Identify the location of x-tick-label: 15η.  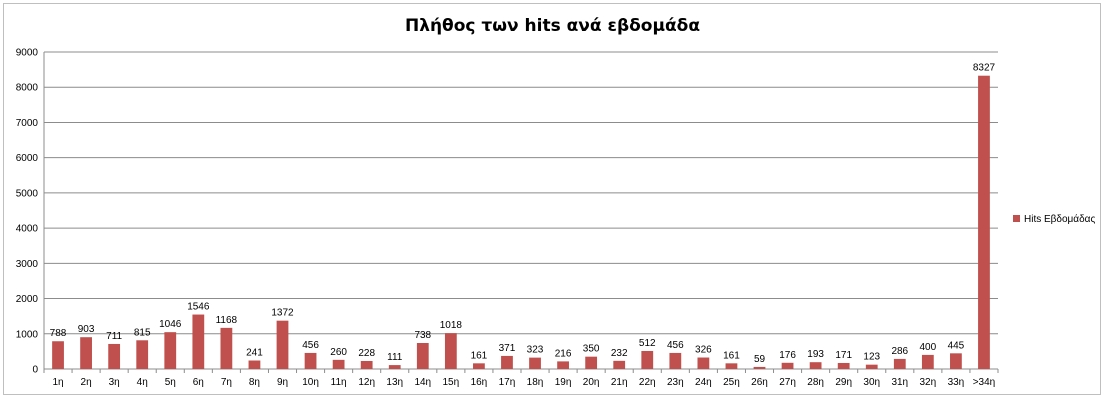
(451, 382).